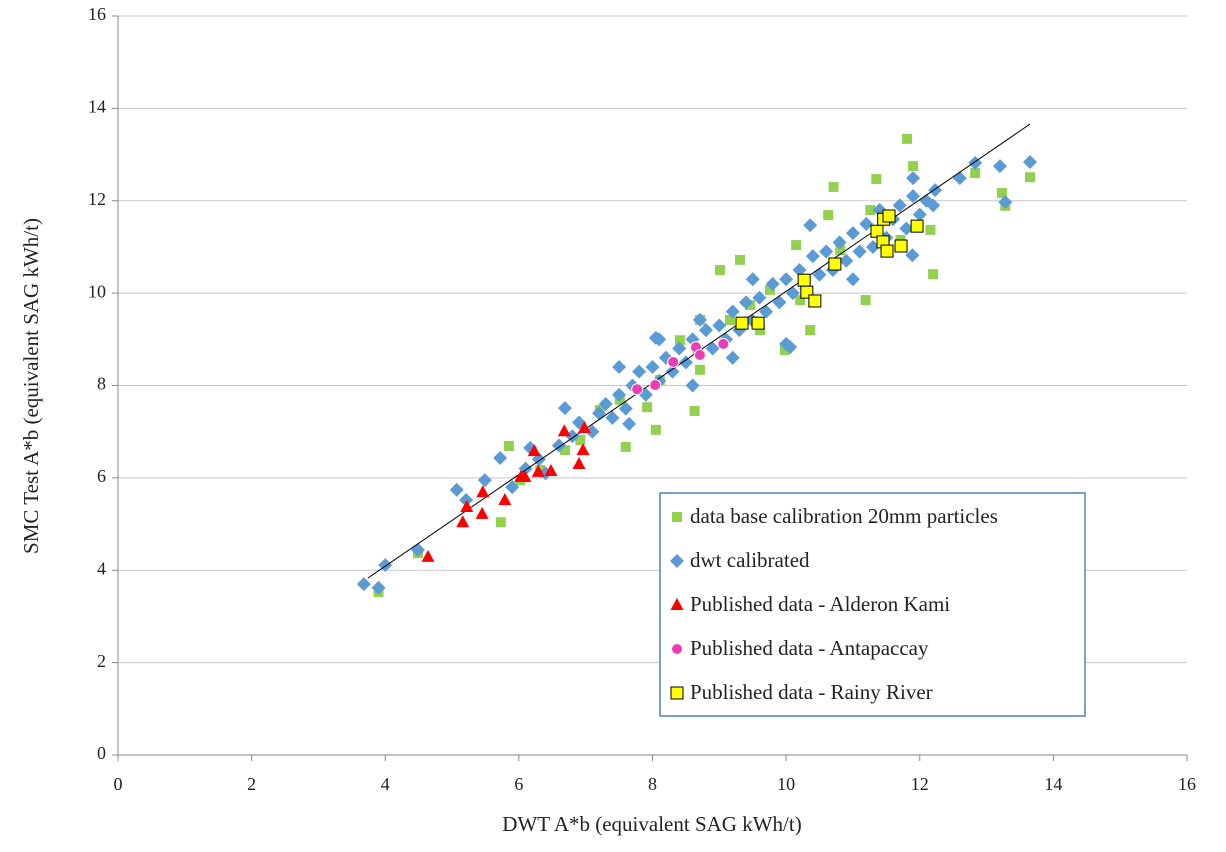 This screenshot has height=852, width=1226. I want to click on x-tick-label: 6, so click(518, 784).